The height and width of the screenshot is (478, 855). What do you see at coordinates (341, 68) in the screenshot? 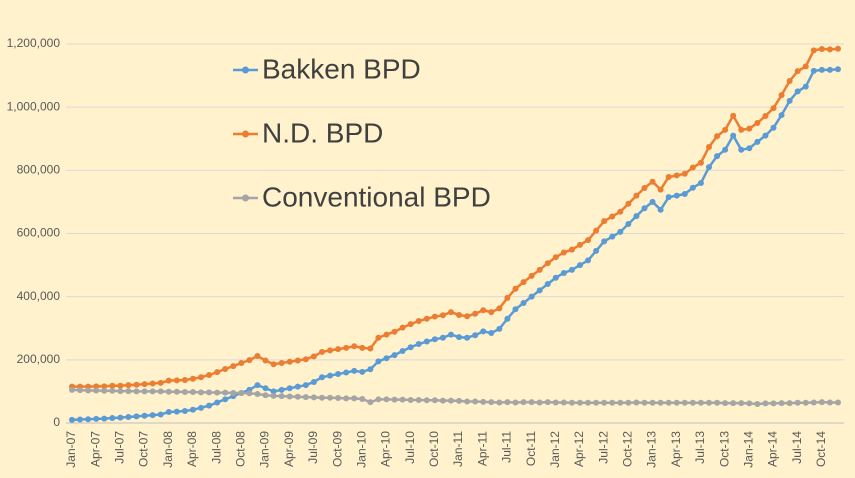
I see `legend-text: Bakken BPD` at bounding box center [341, 68].